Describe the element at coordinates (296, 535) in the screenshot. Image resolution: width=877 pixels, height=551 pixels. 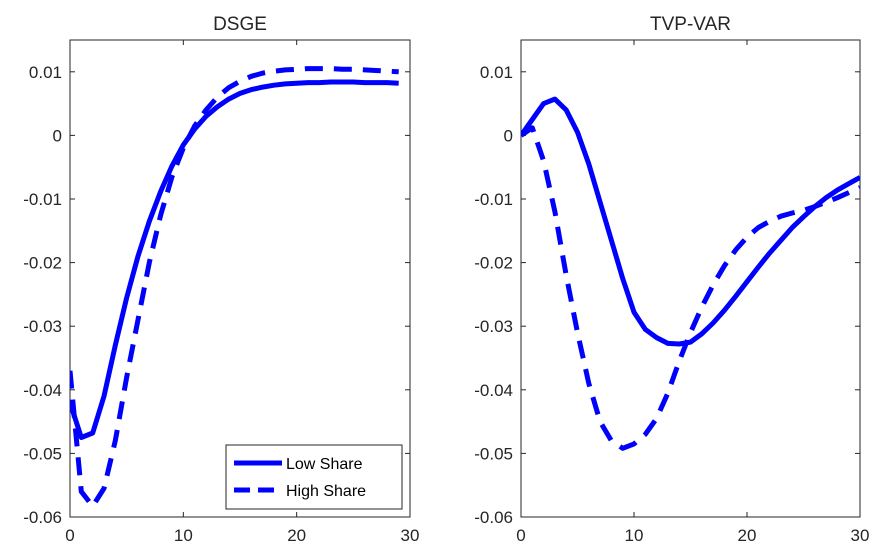
I see `chart-0-x-tick-label: 20` at that location.